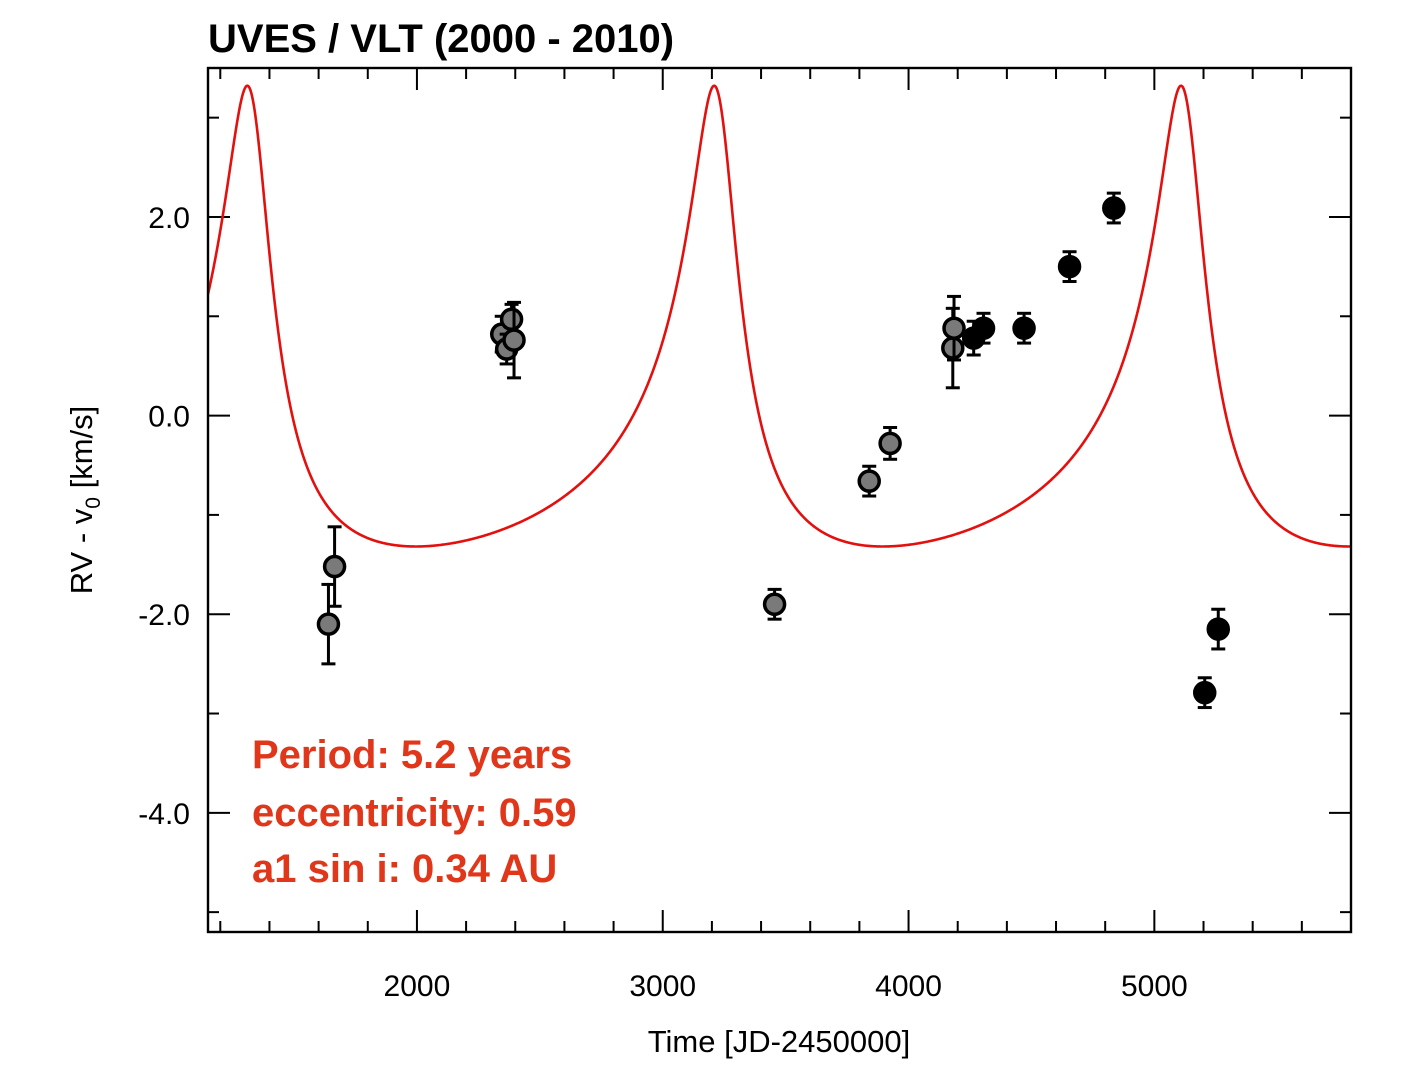 This screenshot has height=1067, width=1422. Describe the element at coordinates (412, 755) in the screenshot. I see `annotation-period: Period: 5.2 years` at that location.